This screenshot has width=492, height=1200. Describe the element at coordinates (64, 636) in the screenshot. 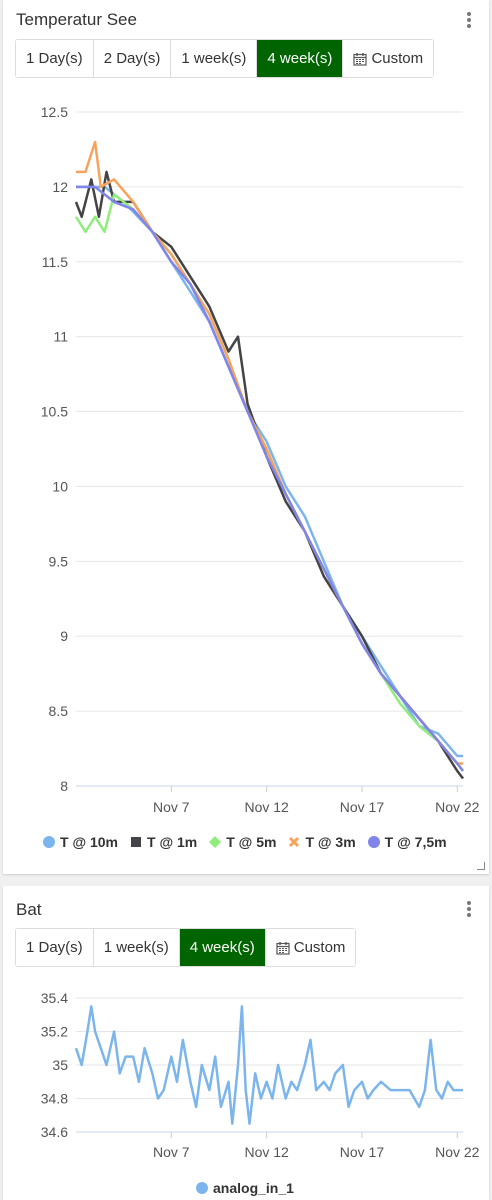

I see `y-tick-label: 9` at that location.